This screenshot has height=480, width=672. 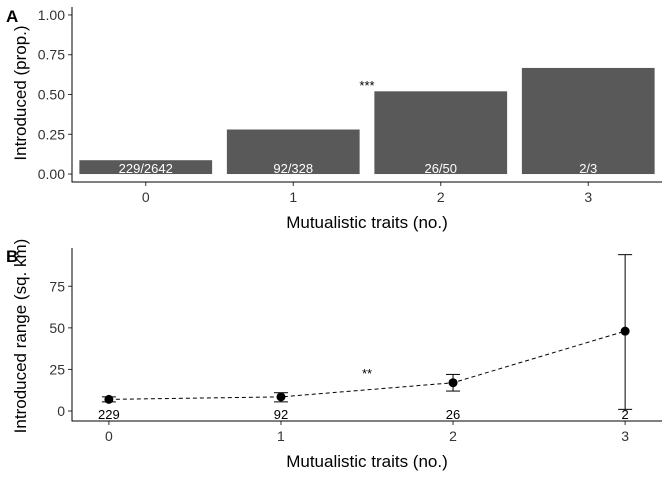 I want to click on bar-count-label-3: 2/3, so click(x=588, y=168).